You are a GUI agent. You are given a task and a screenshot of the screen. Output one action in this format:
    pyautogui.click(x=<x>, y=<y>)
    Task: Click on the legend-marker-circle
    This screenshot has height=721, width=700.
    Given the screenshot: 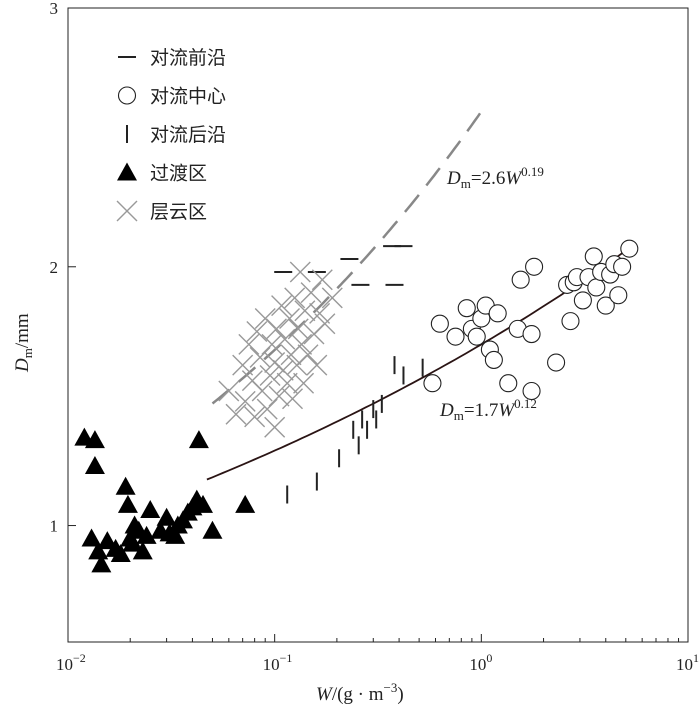 What is the action you would take?
    pyautogui.click(x=127, y=95)
    